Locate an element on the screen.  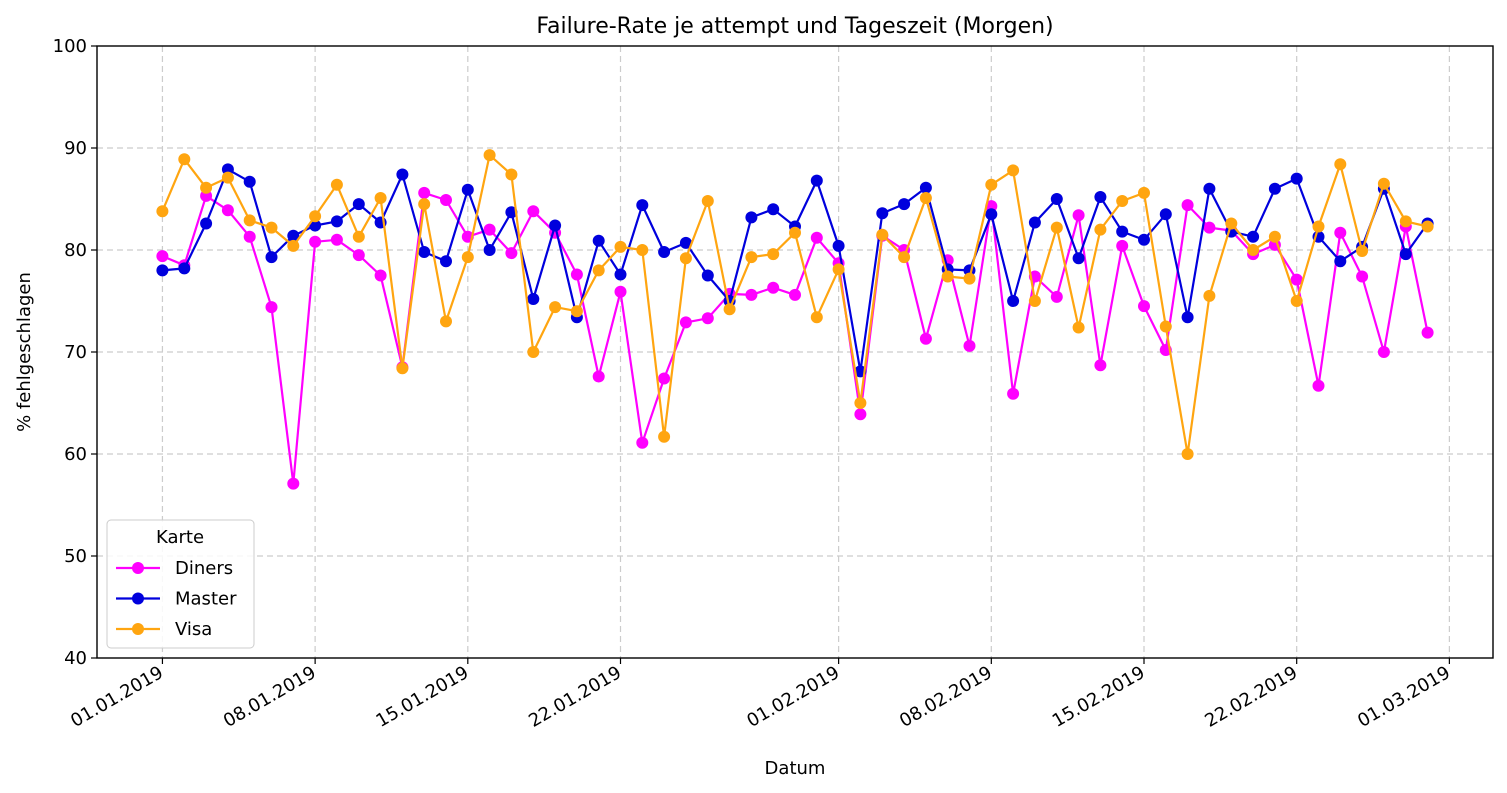
y-tick-label: 80 is located at coordinates (75, 250).